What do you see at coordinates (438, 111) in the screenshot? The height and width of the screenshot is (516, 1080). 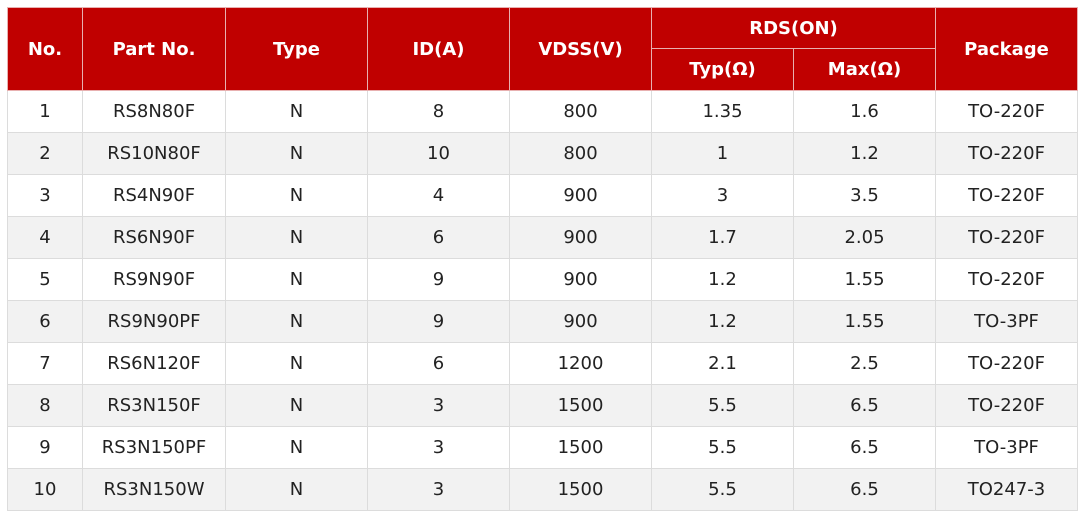 I see `cell-id: 8` at bounding box center [438, 111].